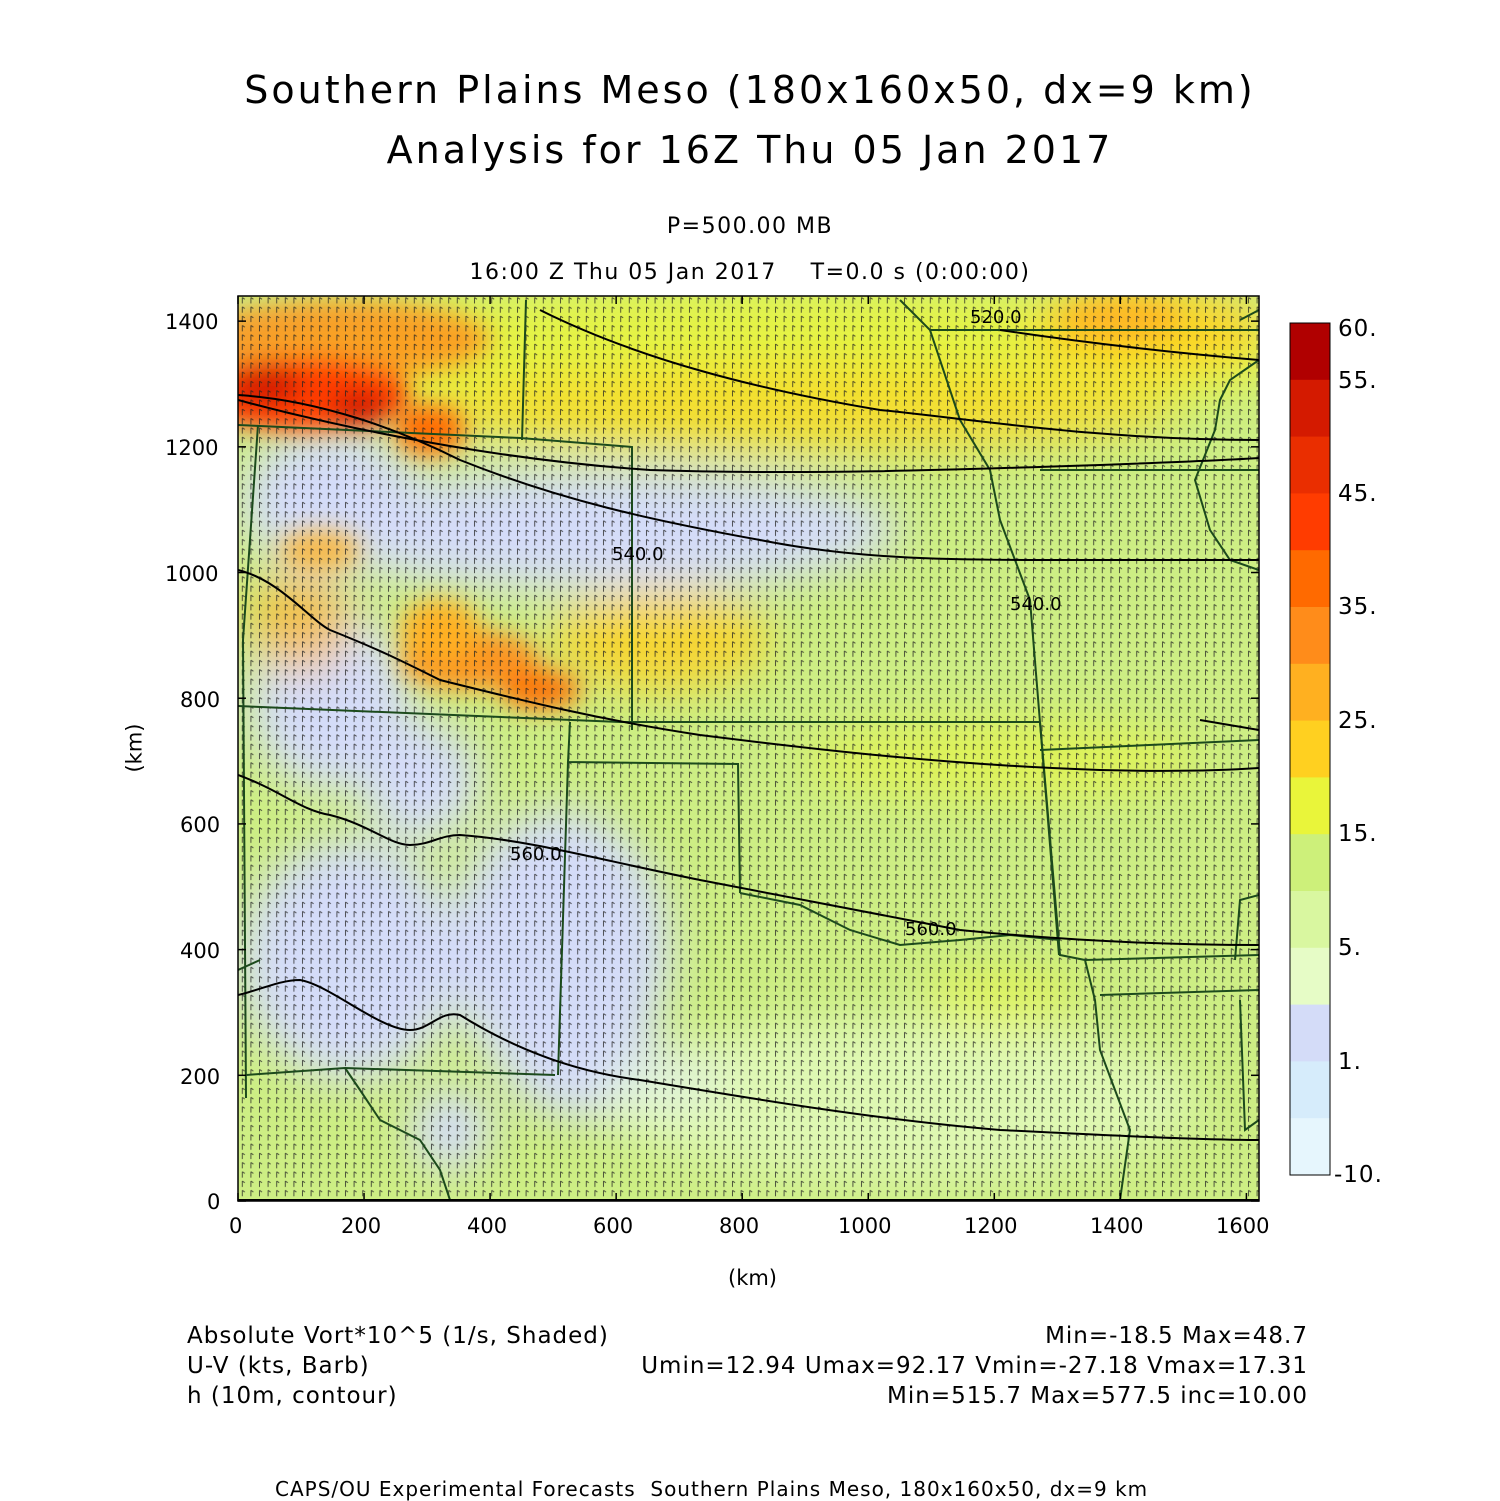 Image resolution: width=1500 pixels, height=1501 pixels. Describe the element at coordinates (1350, 948) in the screenshot. I see `colorbar-label: 5.` at that location.